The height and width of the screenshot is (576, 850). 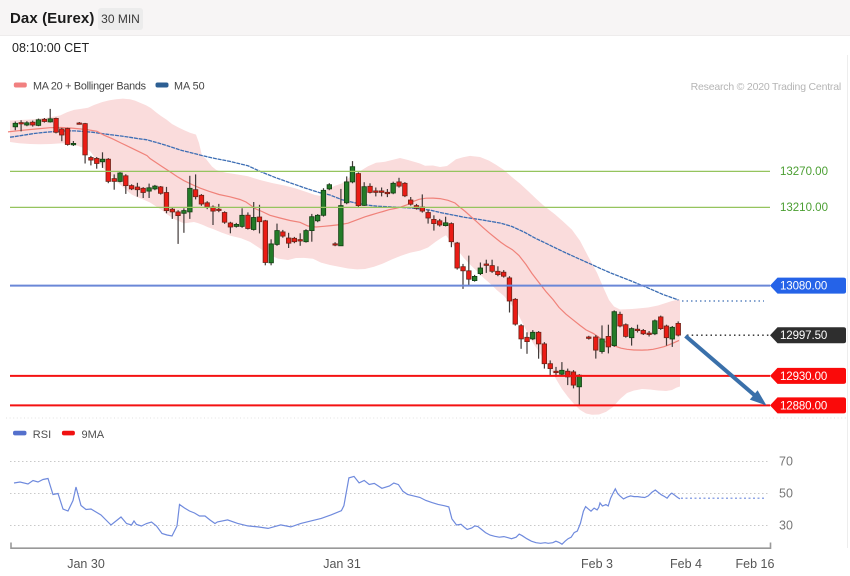 What do you see at coordinates (803, 406) in the screenshot?
I see `svg-text: 12880.00` at bounding box center [803, 406].